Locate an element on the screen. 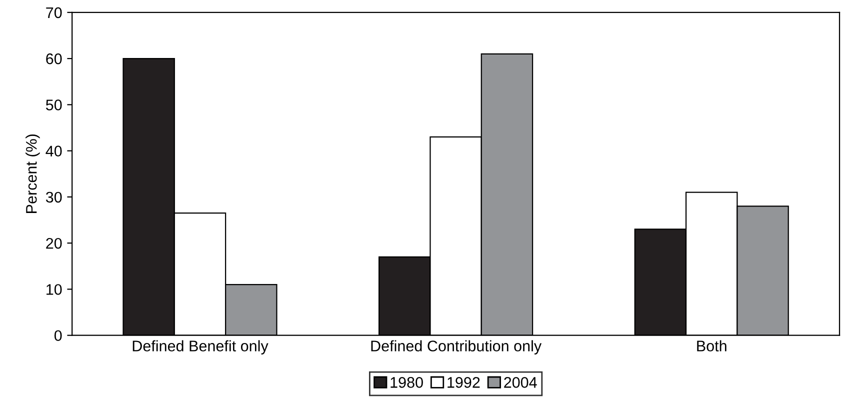  y-tick-label: 70 is located at coordinates (54, 12).